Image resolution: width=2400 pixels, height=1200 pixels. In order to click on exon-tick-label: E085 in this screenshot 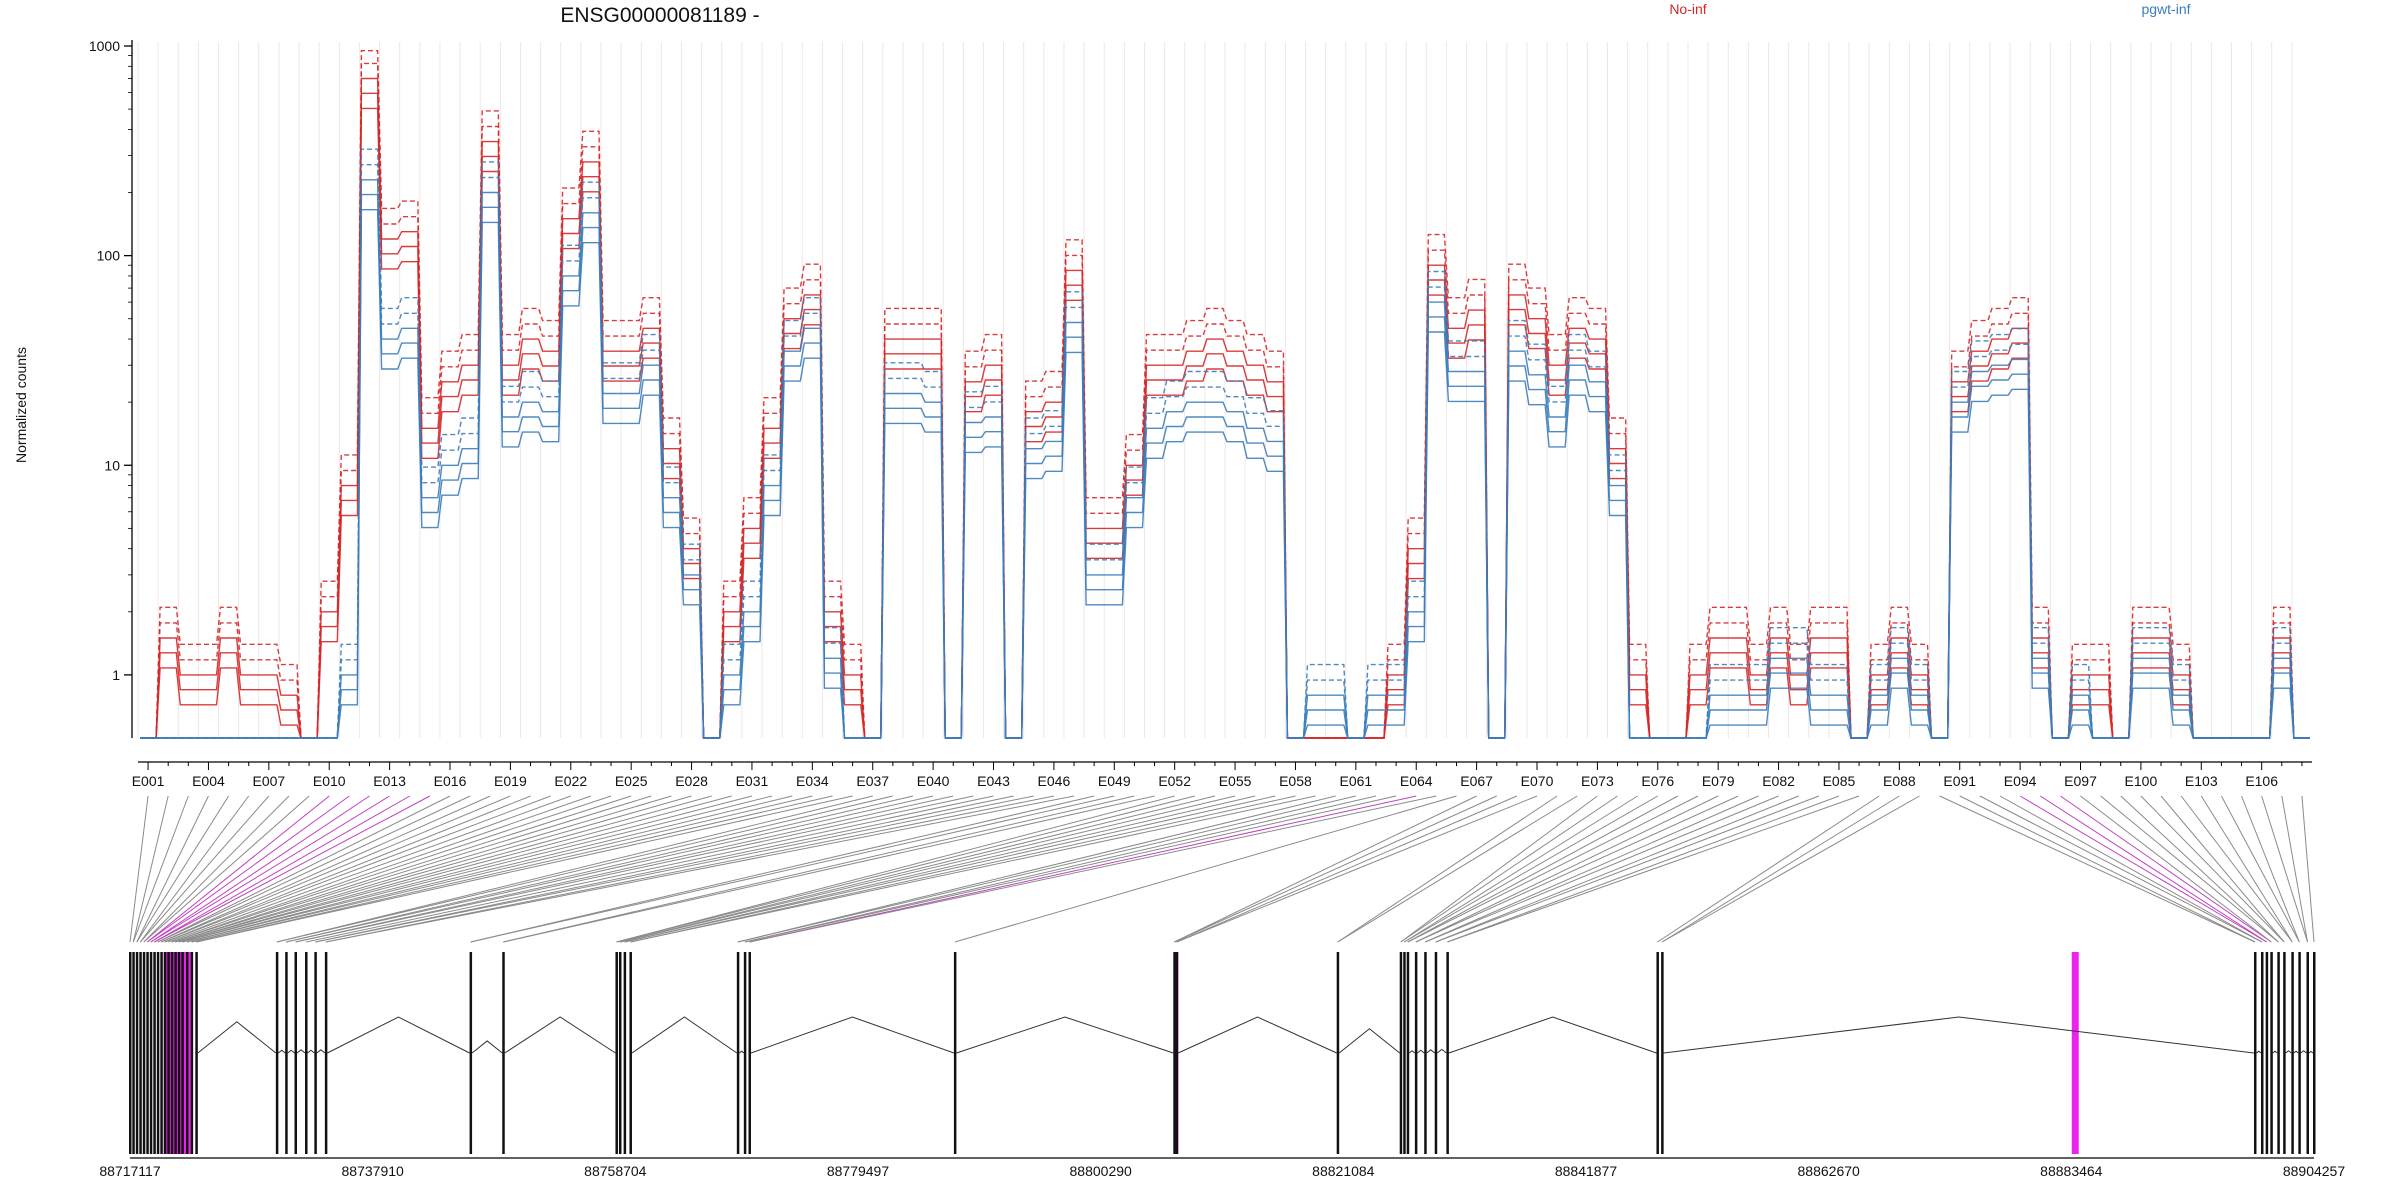, I will do `click(1839, 781)`.